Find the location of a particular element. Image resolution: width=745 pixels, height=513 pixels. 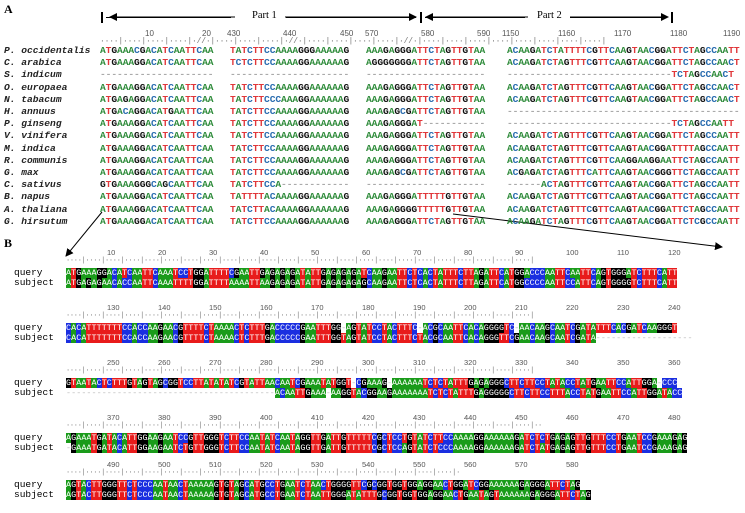

ruler-tick: 210 is located at coordinates (521, 307).